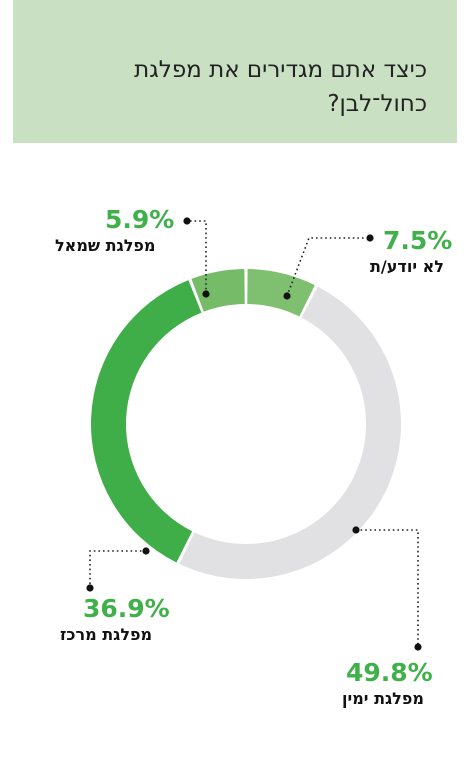 The width and height of the screenshot is (471, 767). What do you see at coordinates (418, 240) in the screenshot?
I see `slice-percent-dont-know: 7.5%` at bounding box center [418, 240].